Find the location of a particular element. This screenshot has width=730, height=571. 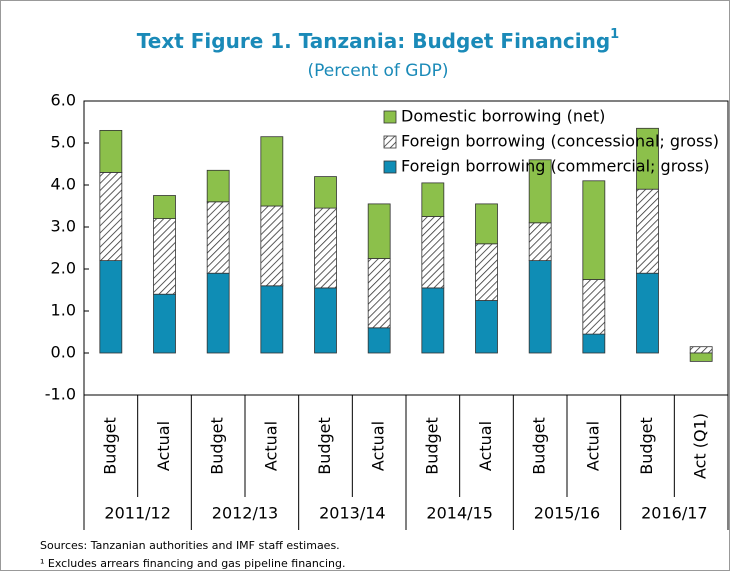

group-label: 2016/17 is located at coordinates (674, 513).